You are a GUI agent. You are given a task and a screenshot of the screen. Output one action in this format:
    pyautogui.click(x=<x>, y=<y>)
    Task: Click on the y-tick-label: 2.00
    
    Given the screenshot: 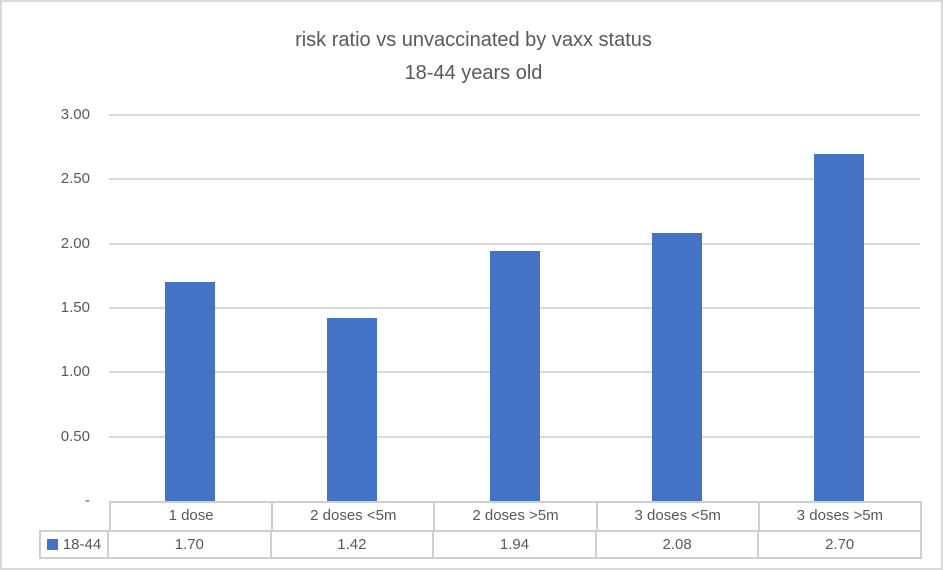 What is the action you would take?
    pyautogui.click(x=75, y=243)
    